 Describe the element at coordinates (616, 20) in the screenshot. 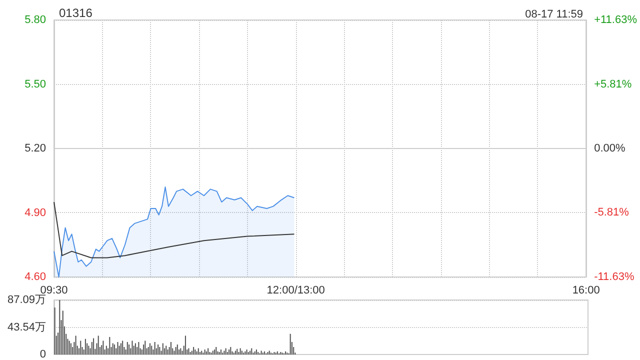

I see `y2-tick-label: +11.63%` at that location.